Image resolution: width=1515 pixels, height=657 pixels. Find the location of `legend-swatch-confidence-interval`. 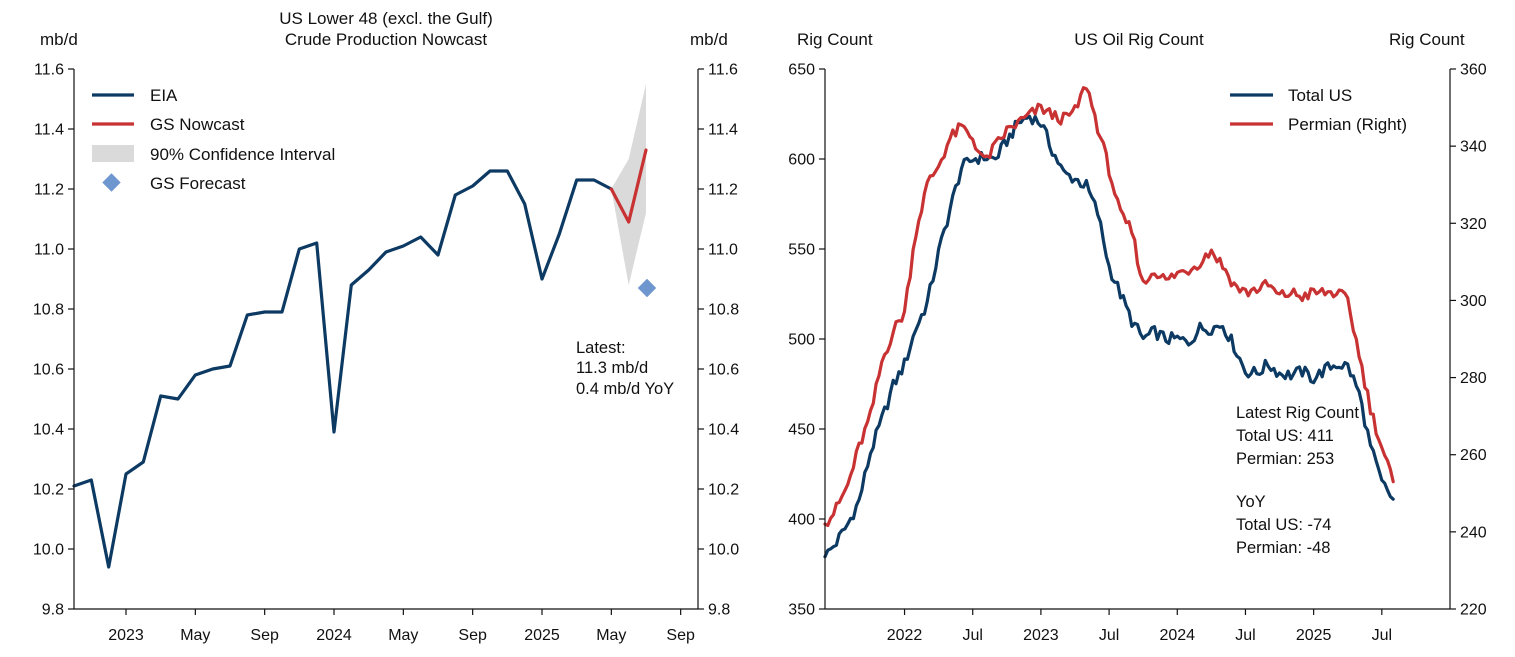

legend-swatch-confidence-interval is located at coordinates (113, 153).